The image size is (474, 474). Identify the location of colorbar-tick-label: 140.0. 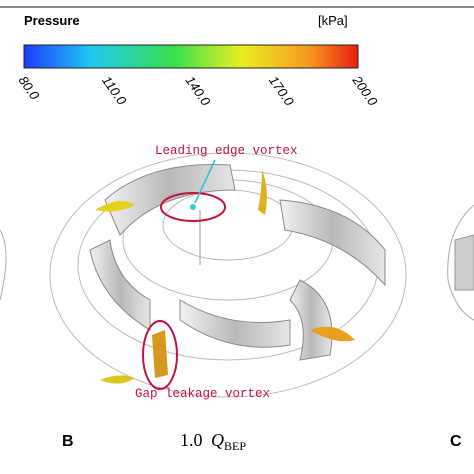
(198, 91).